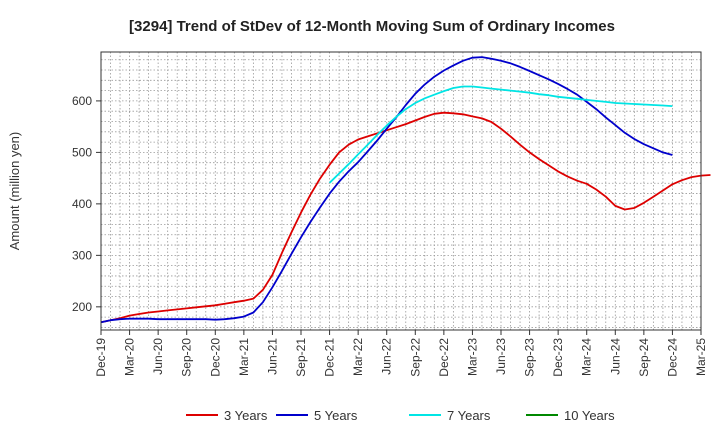  What do you see at coordinates (400, 415) in the screenshot?
I see `legend: 3 Years 5 Years 7 Years 10 Years` at bounding box center [400, 415].